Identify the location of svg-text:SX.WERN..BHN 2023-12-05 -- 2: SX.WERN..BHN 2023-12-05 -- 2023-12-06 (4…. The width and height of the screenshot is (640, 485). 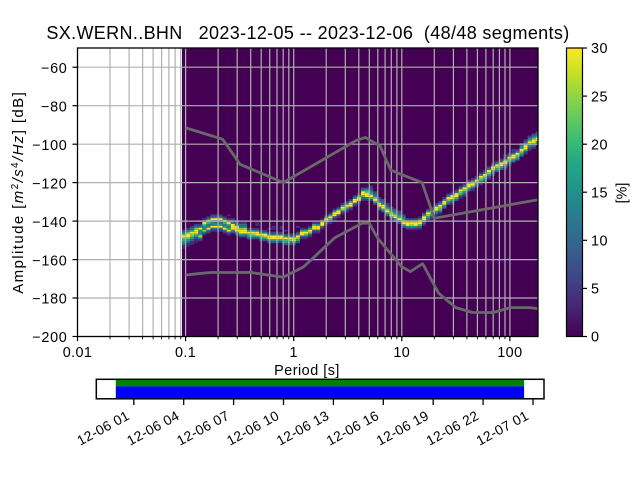
(307, 33).